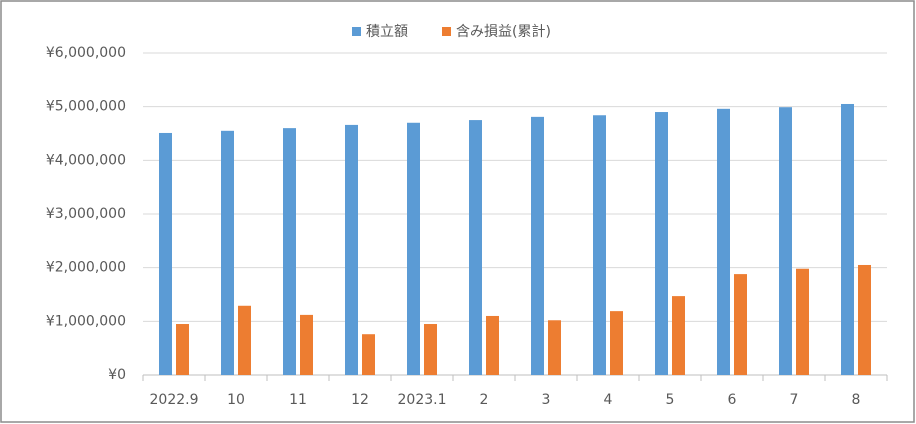  I want to click on y-tick-label: ¥4,000,000, so click(86, 160).